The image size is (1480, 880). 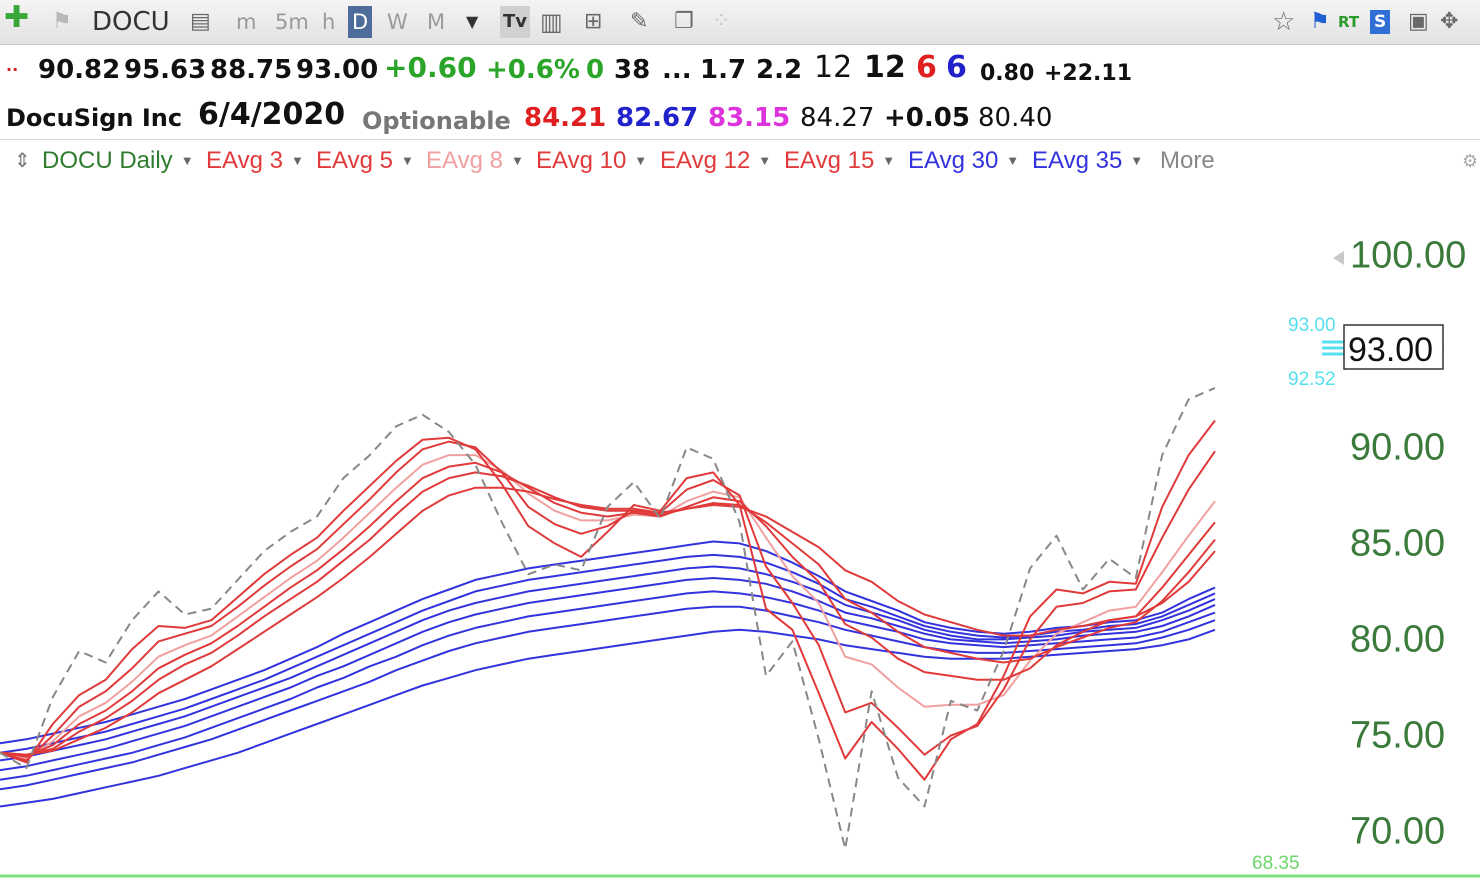 What do you see at coordinates (632, 70) in the screenshot?
I see `stat-v2: 38` at bounding box center [632, 70].